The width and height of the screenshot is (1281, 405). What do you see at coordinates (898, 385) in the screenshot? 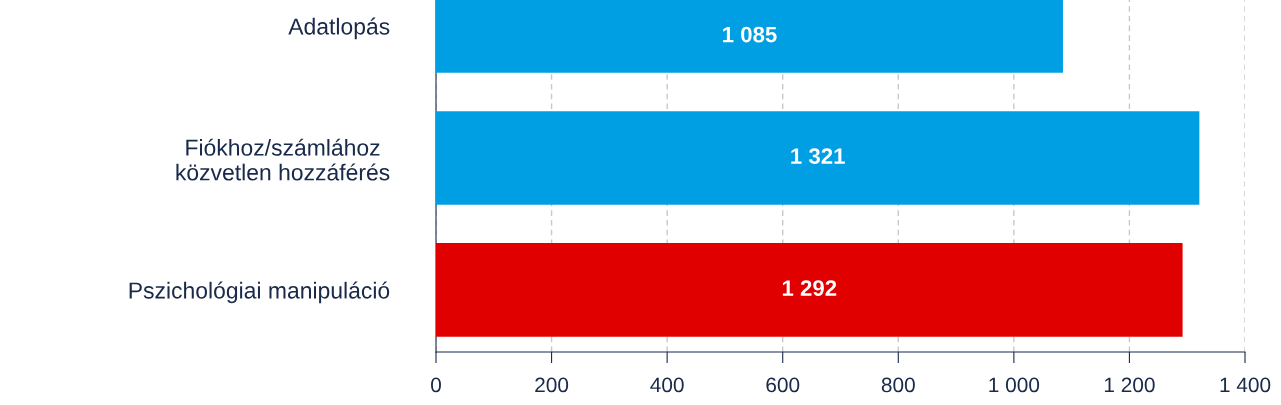
I see `x-tick-label: 800` at bounding box center [898, 385].